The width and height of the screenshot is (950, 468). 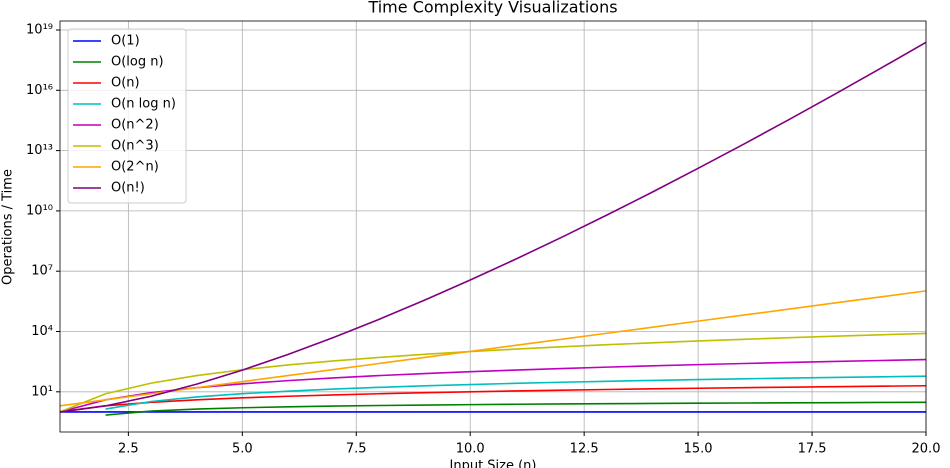 I want to click on y-tick-label: 10⁴, so click(x=42, y=331).